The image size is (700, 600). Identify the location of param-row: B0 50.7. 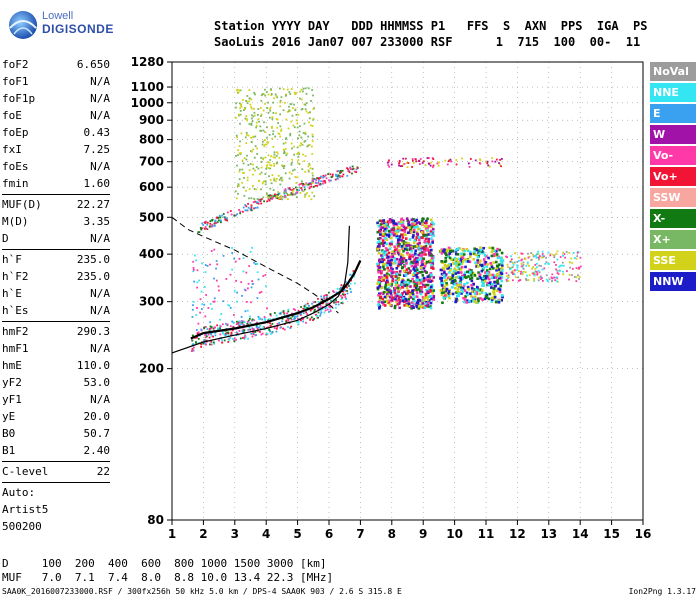
(56, 433).